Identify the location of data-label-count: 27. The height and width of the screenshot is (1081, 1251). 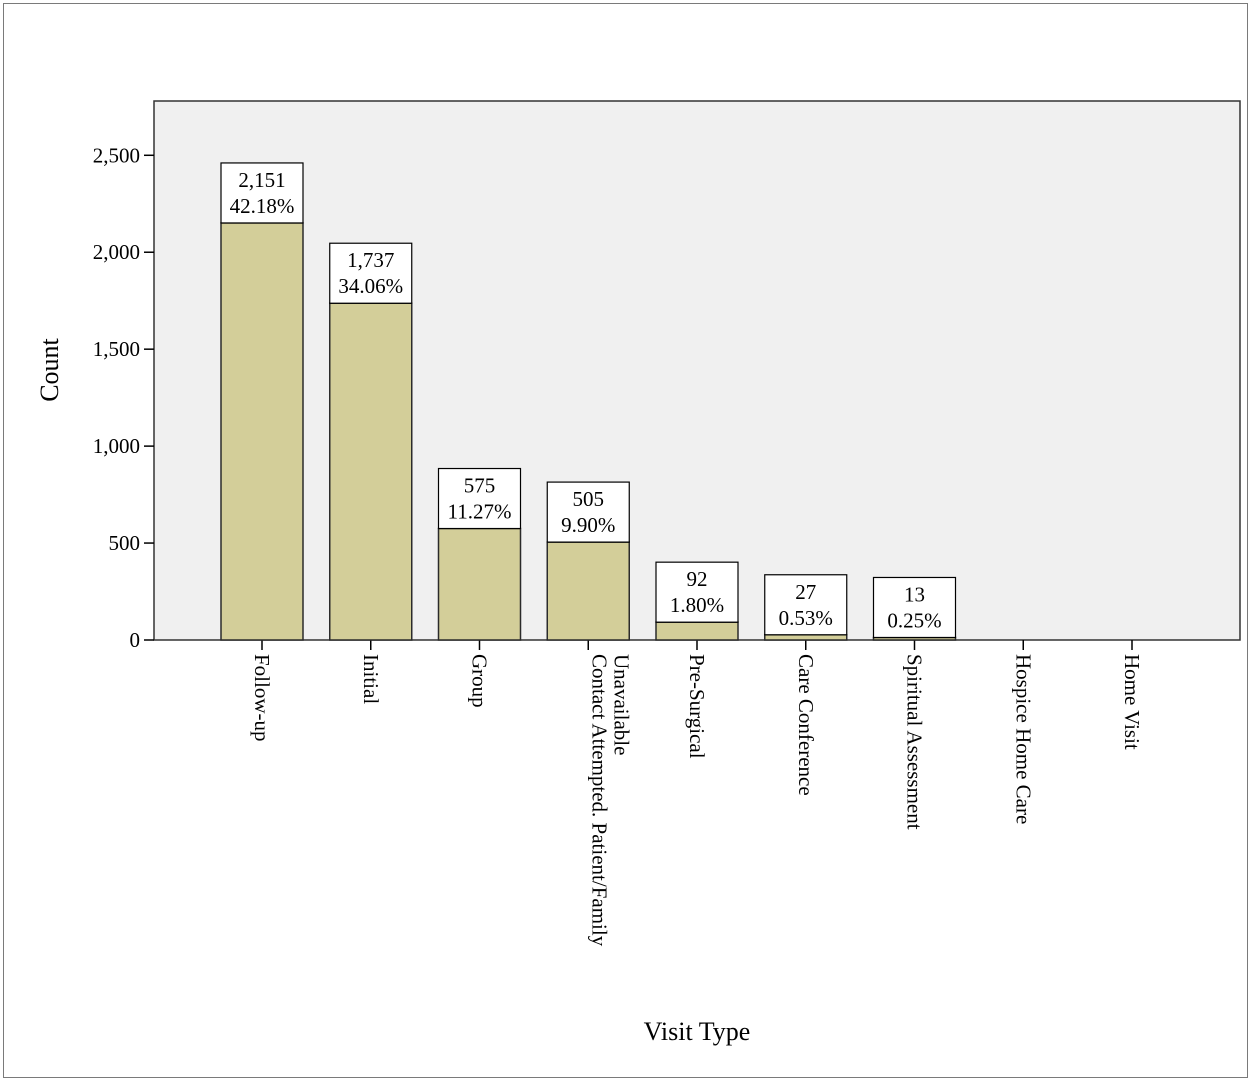
(805, 592).